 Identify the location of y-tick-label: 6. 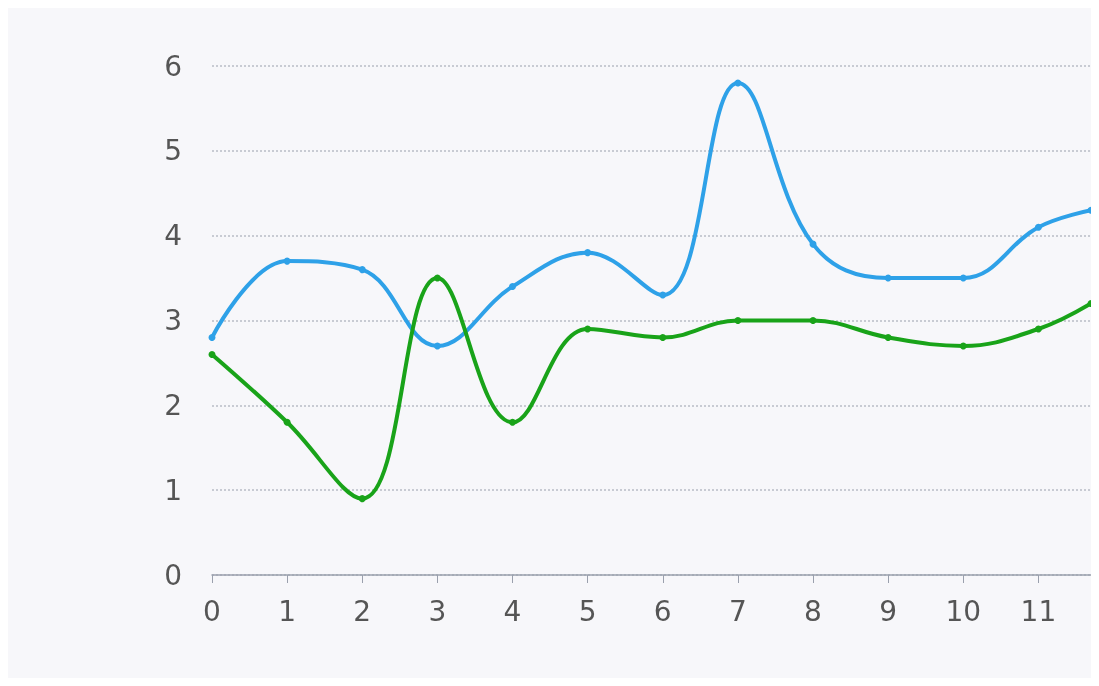
(173, 66).